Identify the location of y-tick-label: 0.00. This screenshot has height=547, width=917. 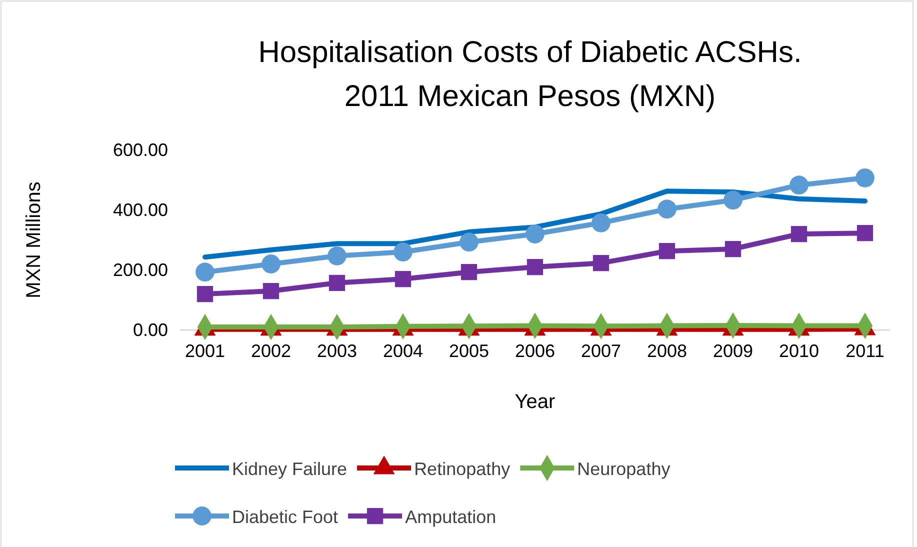
(150, 330).